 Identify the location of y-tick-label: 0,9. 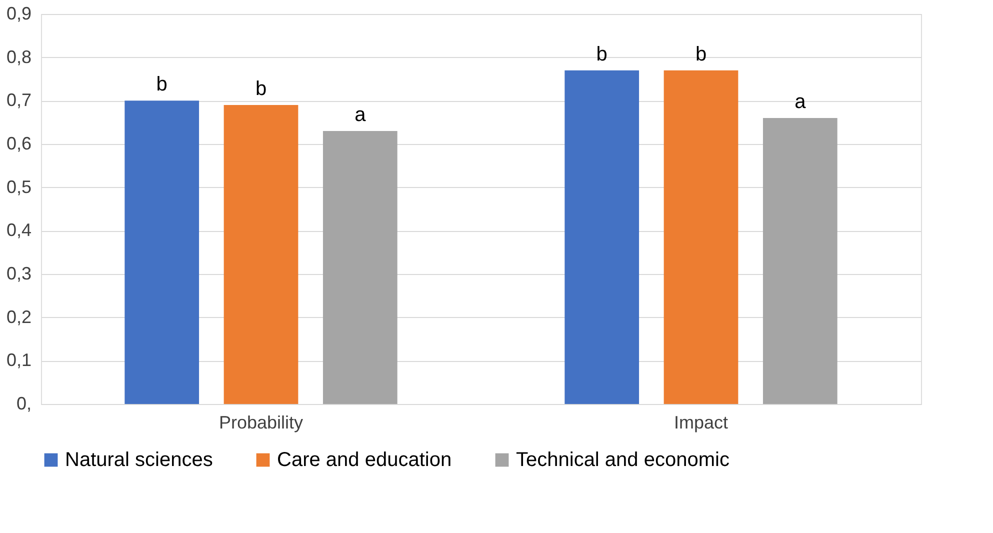
(19, 14).